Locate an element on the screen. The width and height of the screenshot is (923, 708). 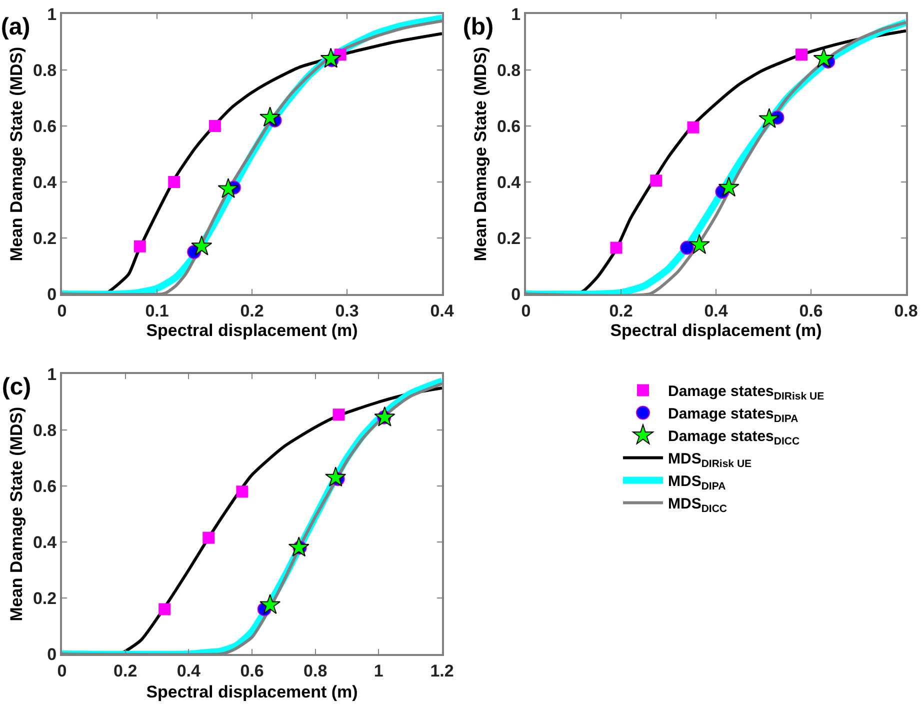
chart-title: (b) is located at coordinates (478, 26).